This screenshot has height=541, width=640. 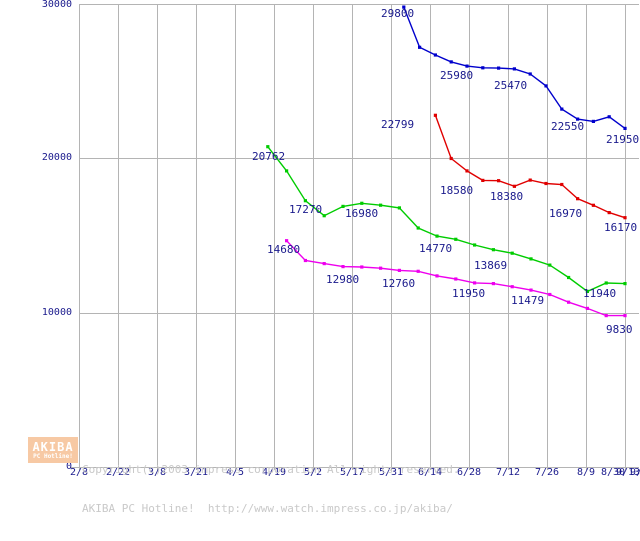 I want to click on y-tick-0: 0, so click(x=68, y=466).